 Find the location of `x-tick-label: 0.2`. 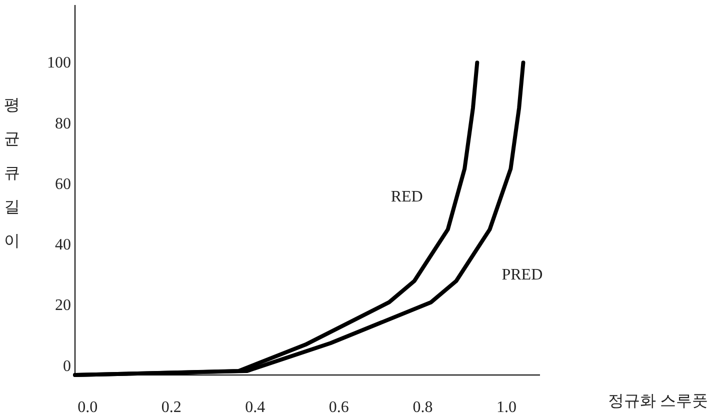

x-tick-label: 0.2 is located at coordinates (171, 407).